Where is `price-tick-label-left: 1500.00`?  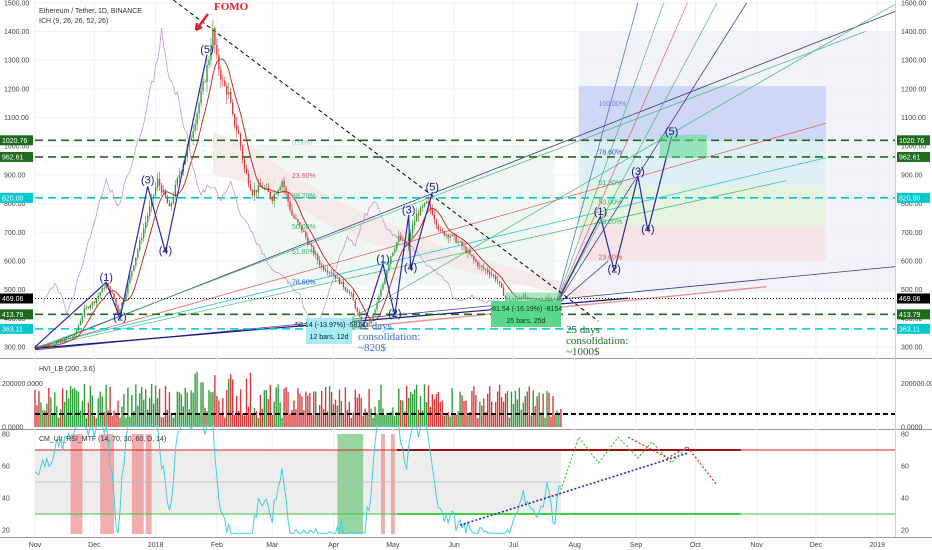 price-tick-label-left: 1500.00 is located at coordinates (16, 3).